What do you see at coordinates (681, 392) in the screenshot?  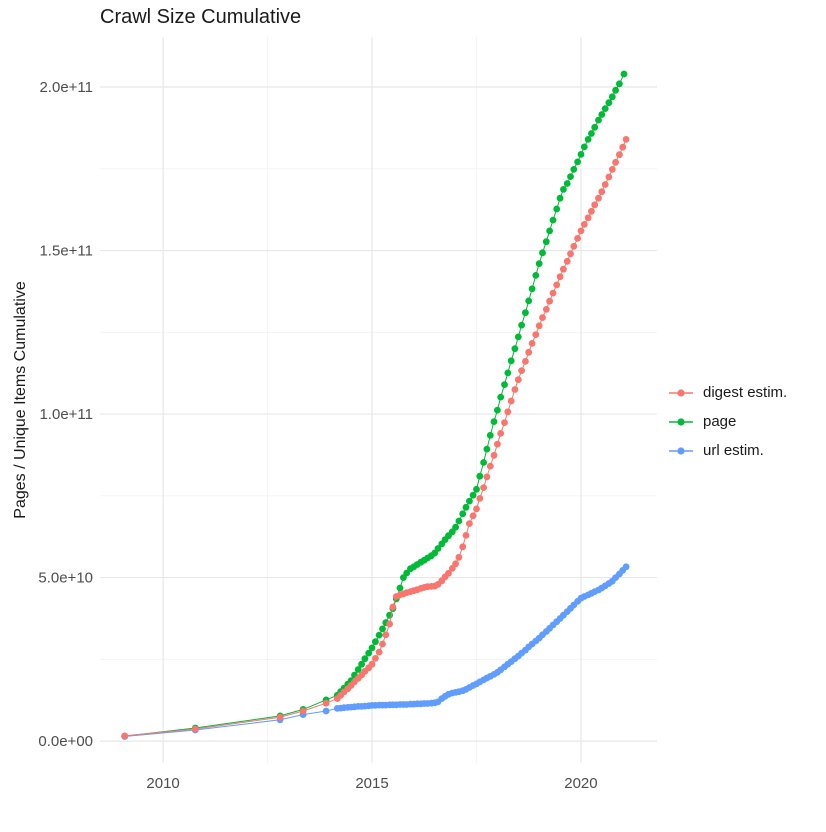 I see `legend-key-digest-estim-icon` at bounding box center [681, 392].